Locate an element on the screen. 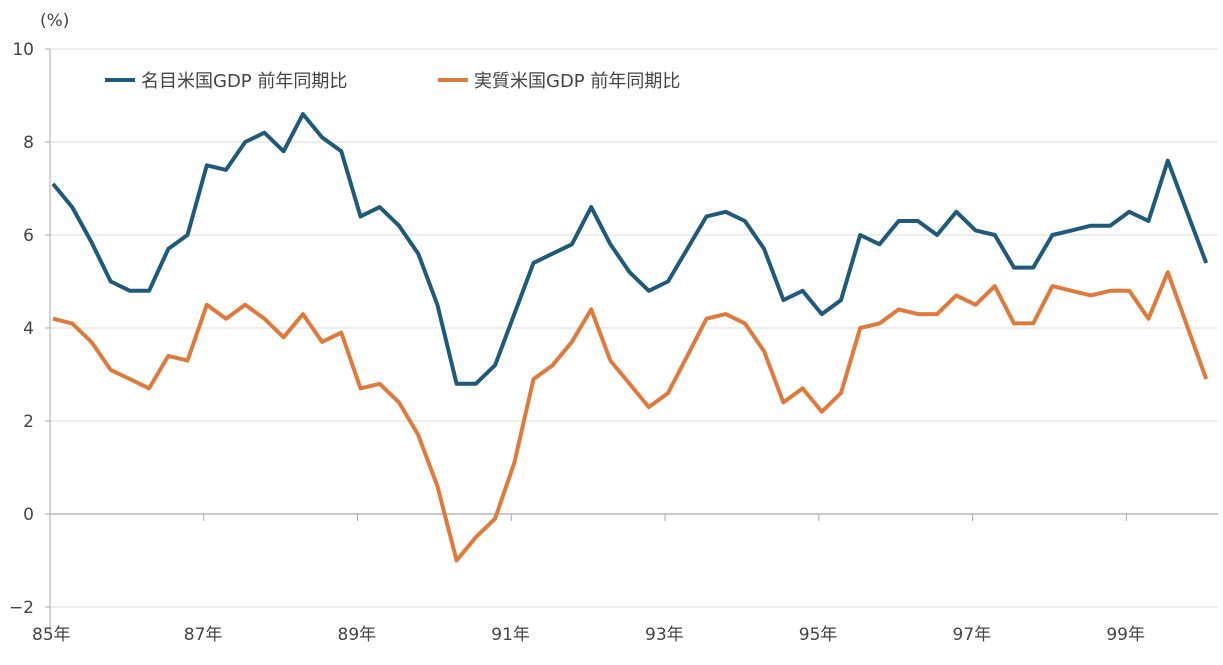 The image size is (1223, 665). x-tick-label: 89年 is located at coordinates (357, 635).